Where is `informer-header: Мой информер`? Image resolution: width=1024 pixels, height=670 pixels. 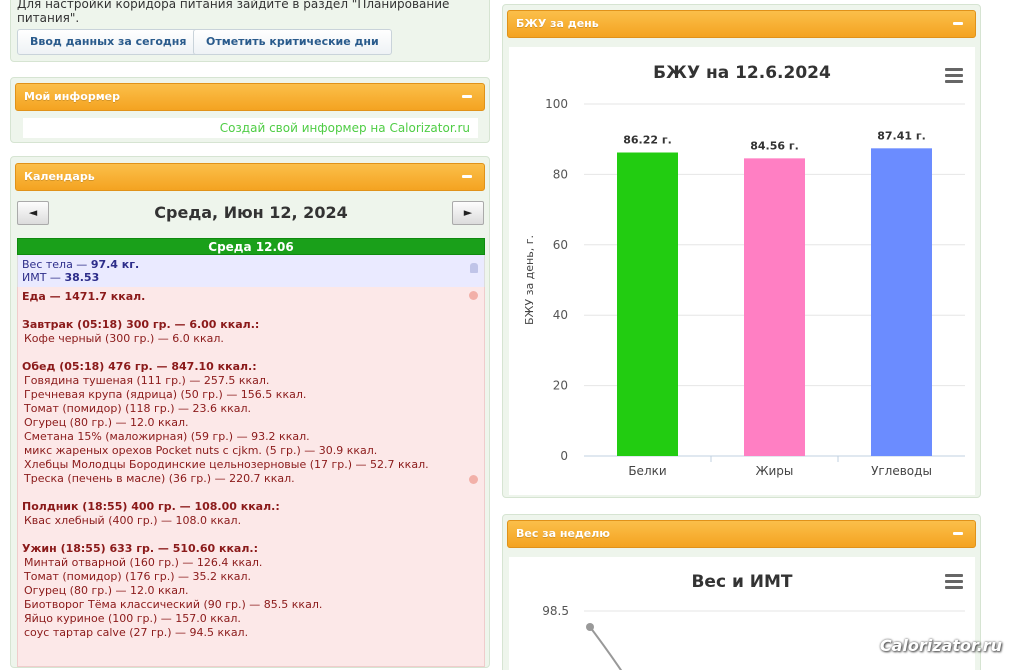
informer-header: Мой информер is located at coordinates (250, 97).